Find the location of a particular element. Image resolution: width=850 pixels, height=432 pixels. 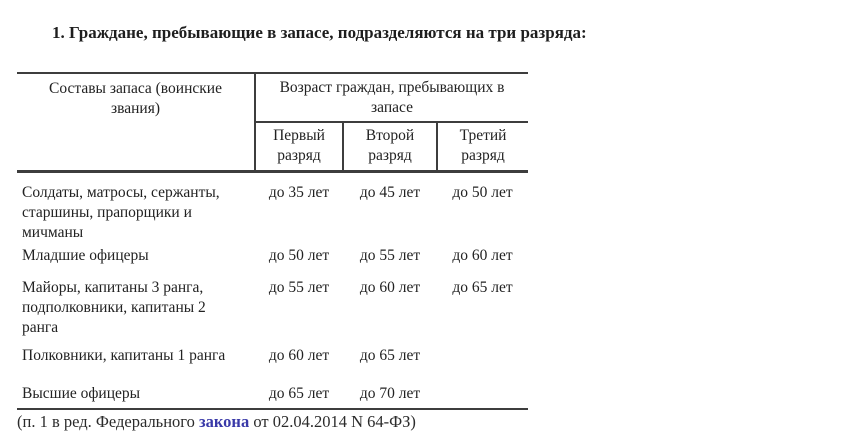

rank-cell: Младшие офицеры is located at coordinates (85, 255).